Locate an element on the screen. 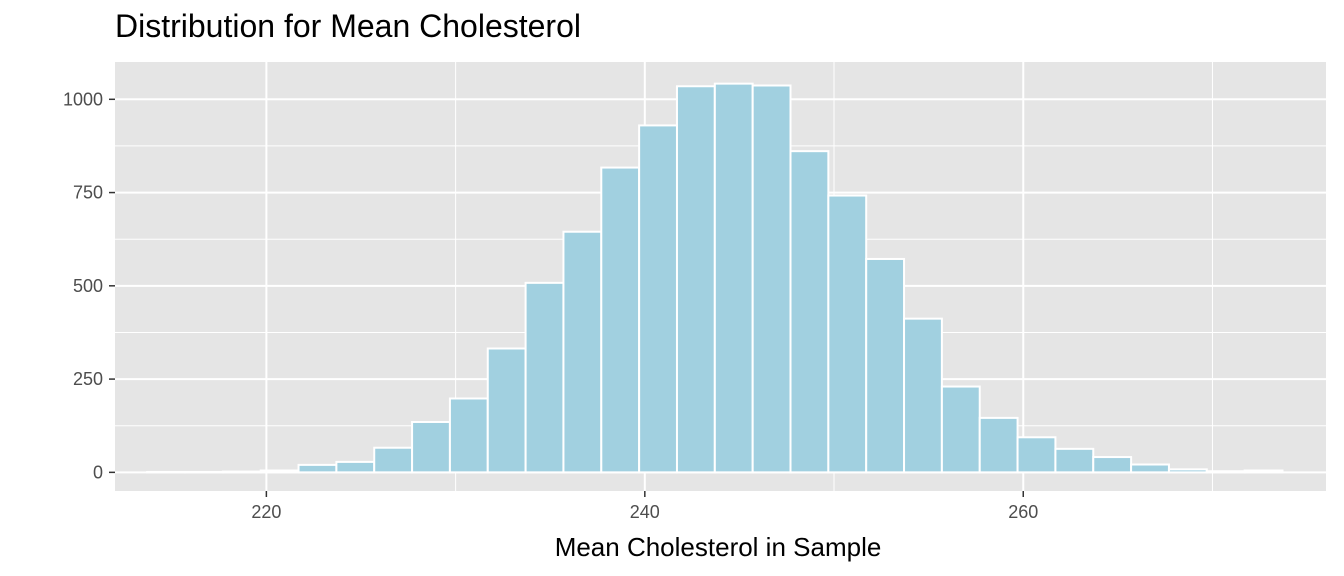 This screenshot has width=1344, height=576. y-tick-label: 500 is located at coordinates (88, 286).